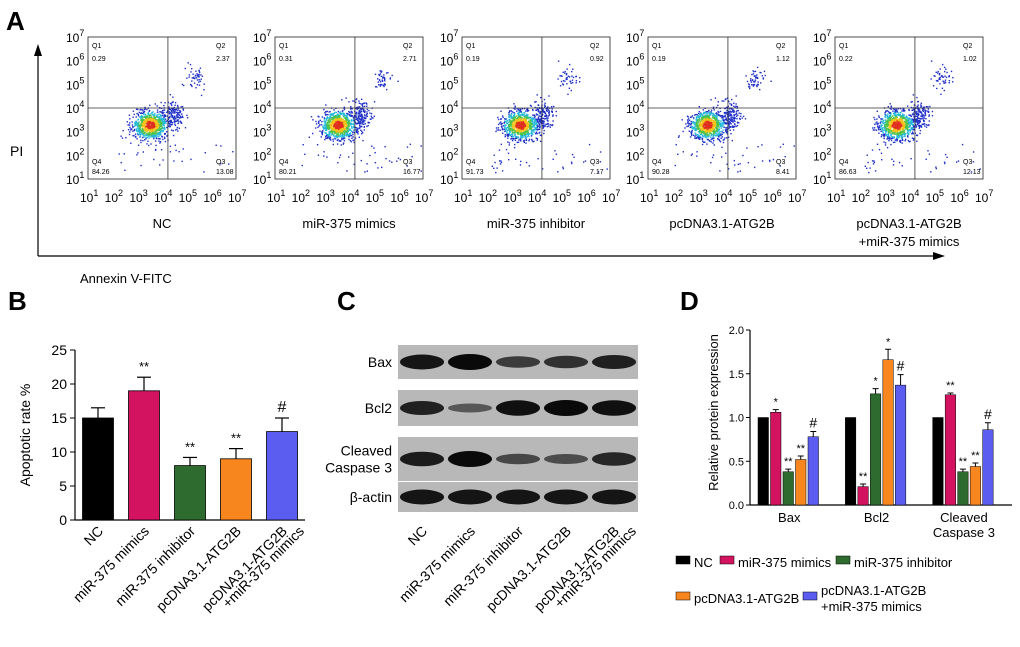 This screenshot has width=1020, height=647. I want to click on flow-x-tick-label: 101, so click(89, 196).